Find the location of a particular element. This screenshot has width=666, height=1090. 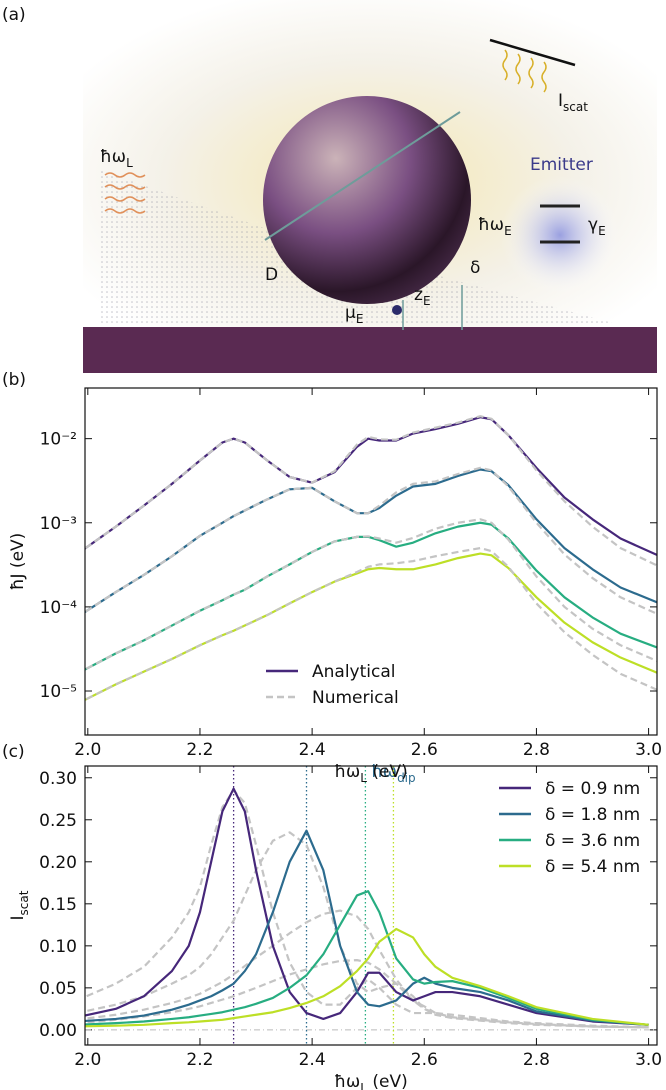

scattered-label: Iscat is located at coordinates (573, 102).